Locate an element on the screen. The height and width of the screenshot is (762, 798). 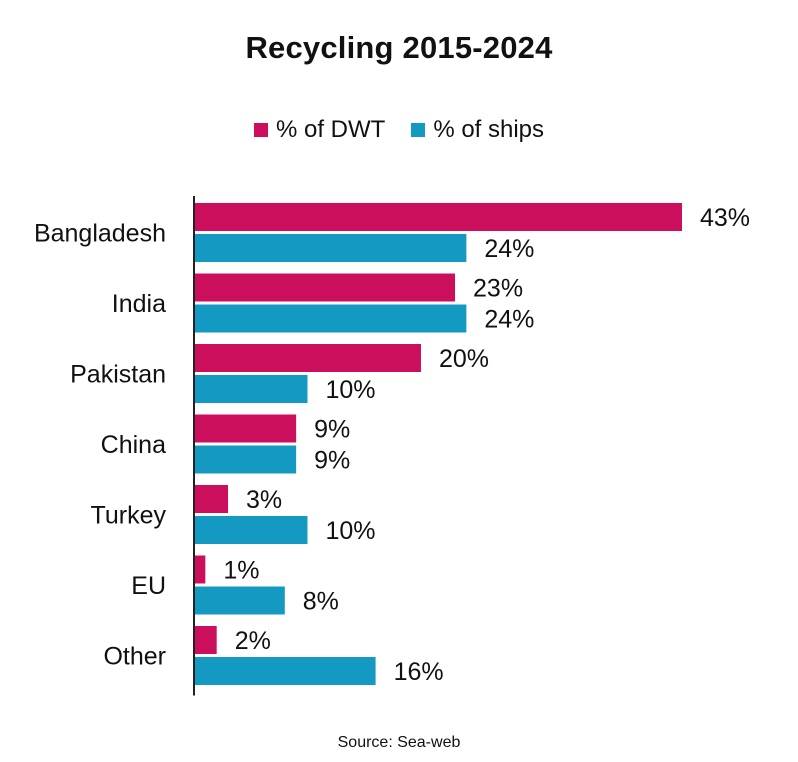
legend-label-dwt: % of DWT is located at coordinates (330, 129).